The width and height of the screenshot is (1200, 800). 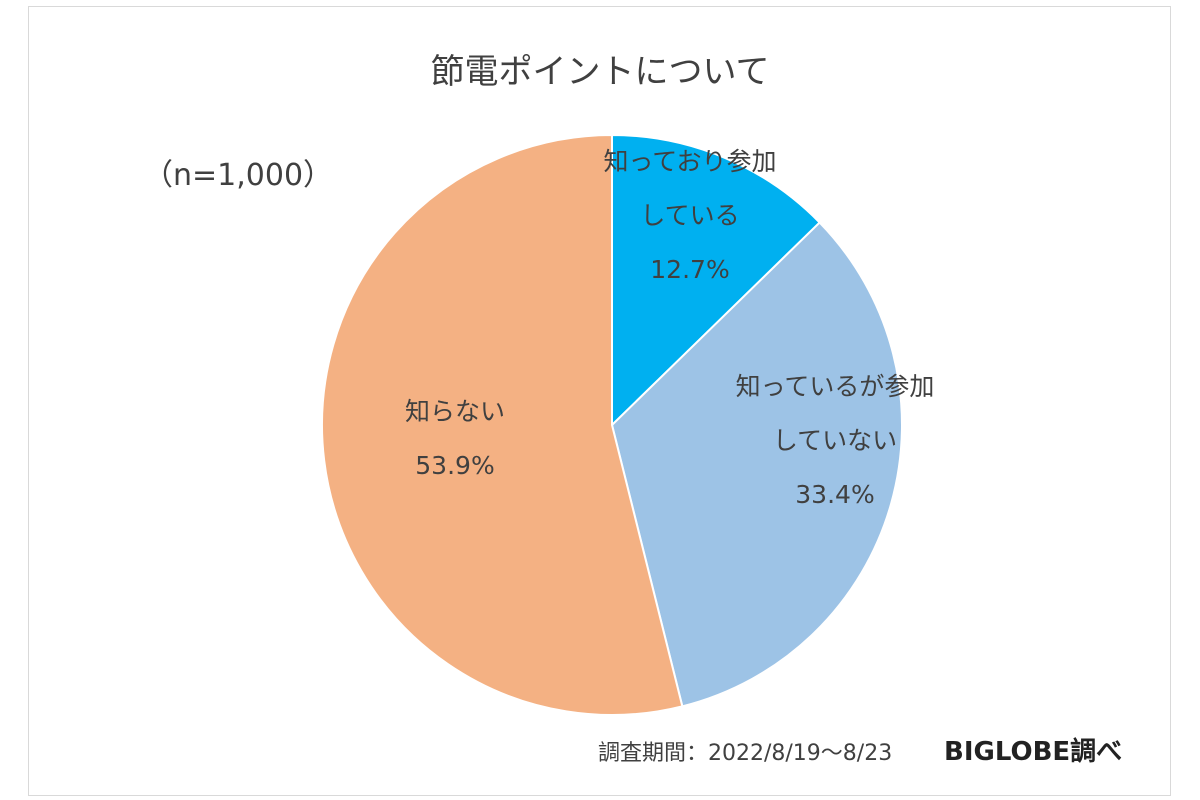 What do you see at coordinates (834, 494) in the screenshot?
I see `slice-value-1: 33.4%` at bounding box center [834, 494].